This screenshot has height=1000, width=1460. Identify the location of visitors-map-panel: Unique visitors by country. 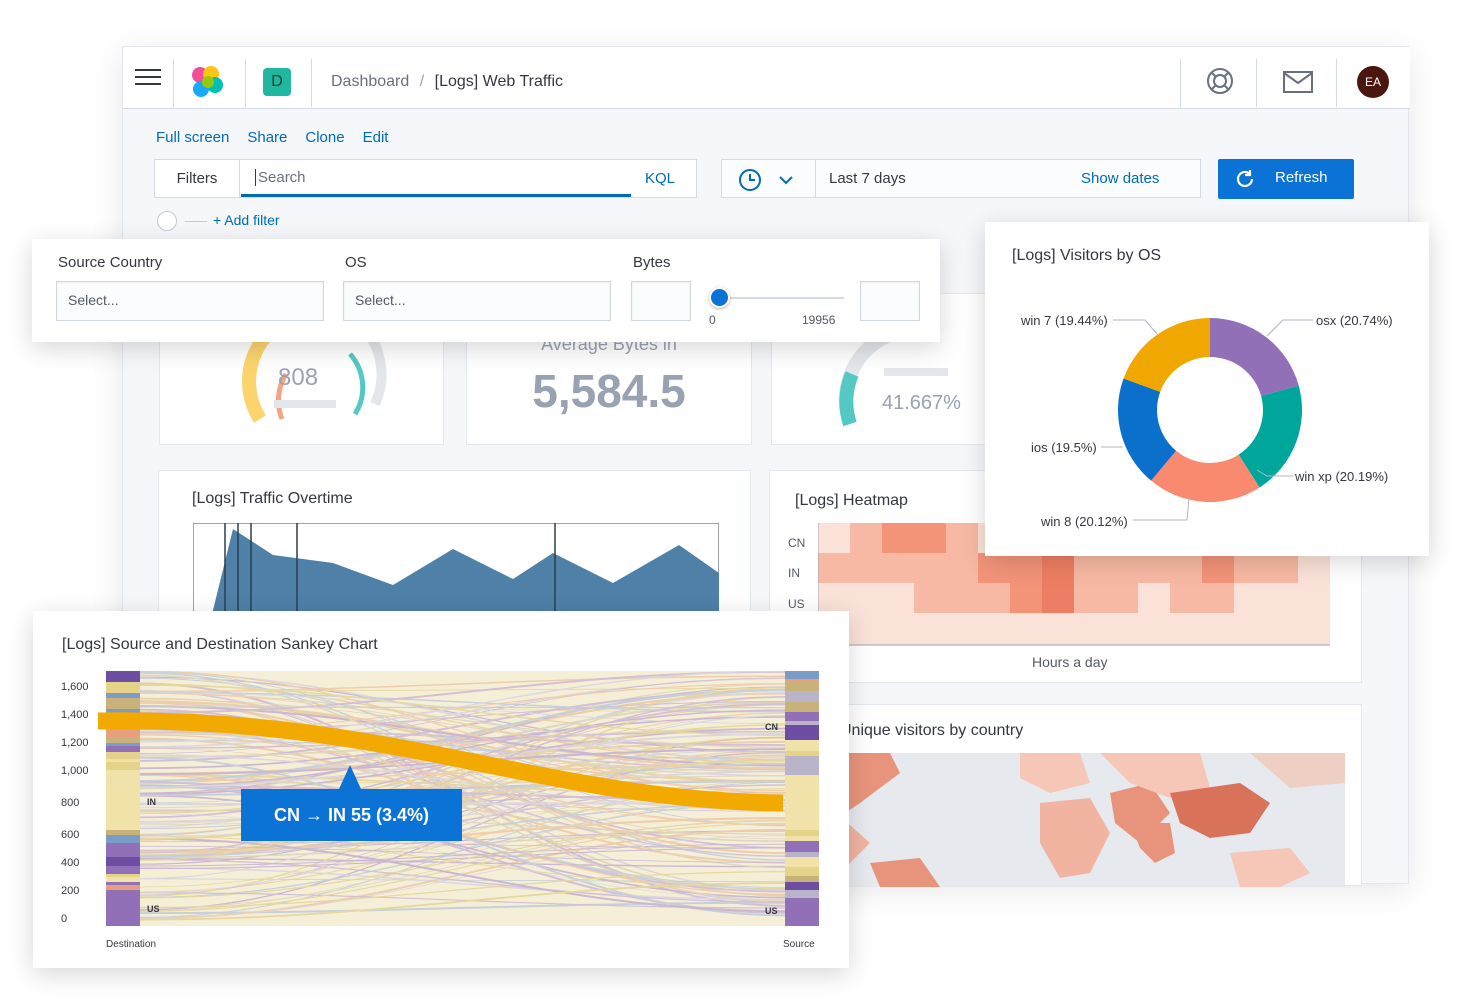
(1065, 795).